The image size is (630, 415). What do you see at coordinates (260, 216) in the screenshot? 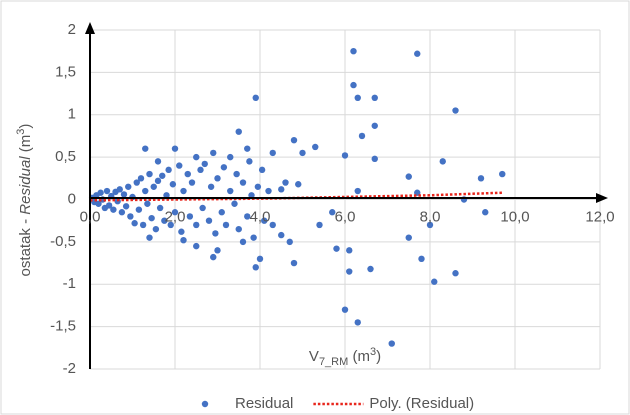
I see `x-tick-label: 4,0` at bounding box center [260, 216].